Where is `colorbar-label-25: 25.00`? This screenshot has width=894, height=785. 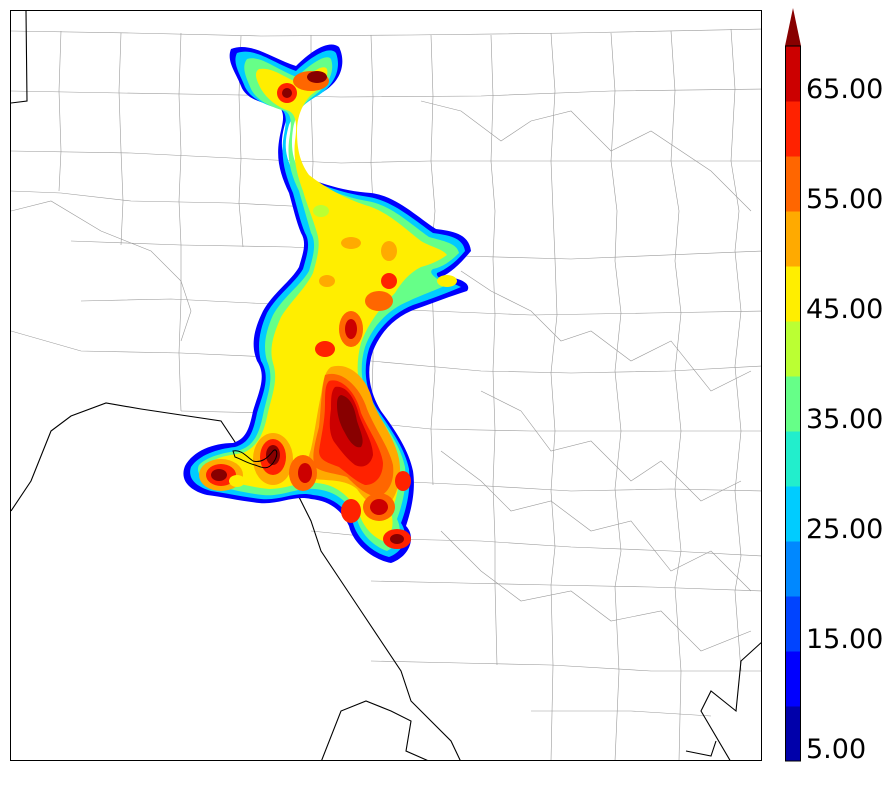
colorbar-label-25: 25.00 is located at coordinates (845, 529).